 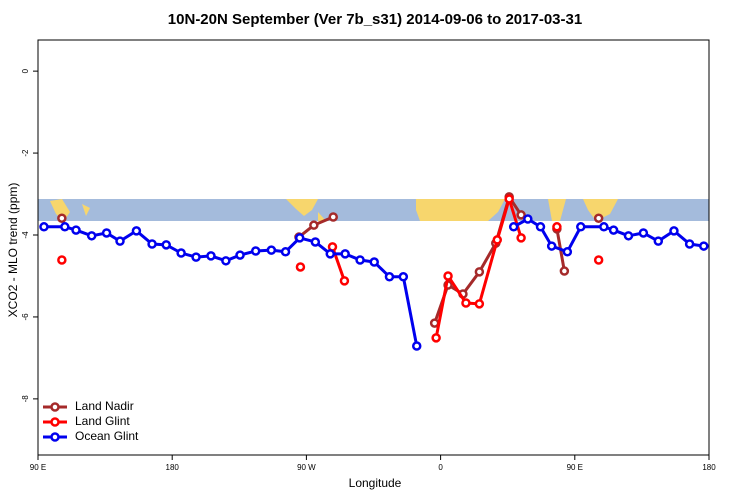 What do you see at coordinates (25, 235) in the screenshot?
I see `y-tick-label: -4` at bounding box center [25, 235].